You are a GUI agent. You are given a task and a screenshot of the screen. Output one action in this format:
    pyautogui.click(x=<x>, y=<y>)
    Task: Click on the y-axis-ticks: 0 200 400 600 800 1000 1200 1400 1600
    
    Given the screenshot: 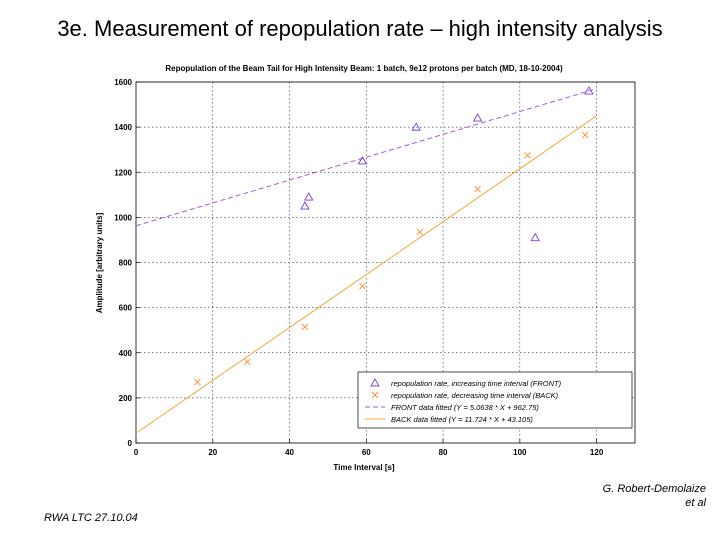 What is the action you would take?
    pyautogui.click(x=127, y=263)
    